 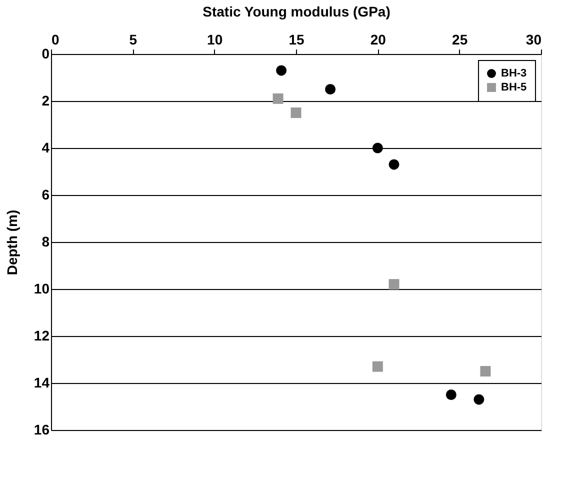 I want to click on y-tick-label: 14, so click(x=42, y=382).